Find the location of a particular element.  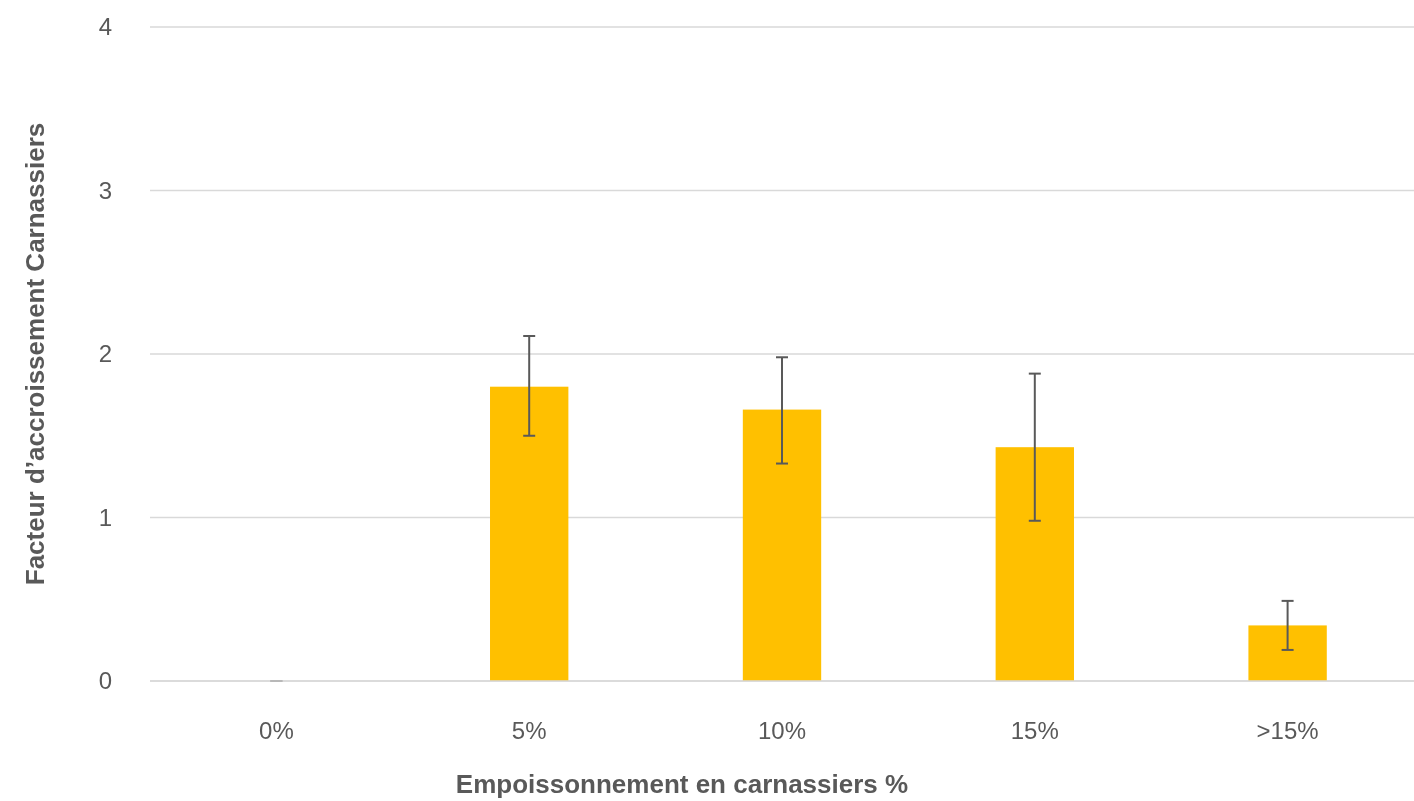

y-axis-title: Facteur d’accroissement Carnassiers is located at coordinates (35, 354).